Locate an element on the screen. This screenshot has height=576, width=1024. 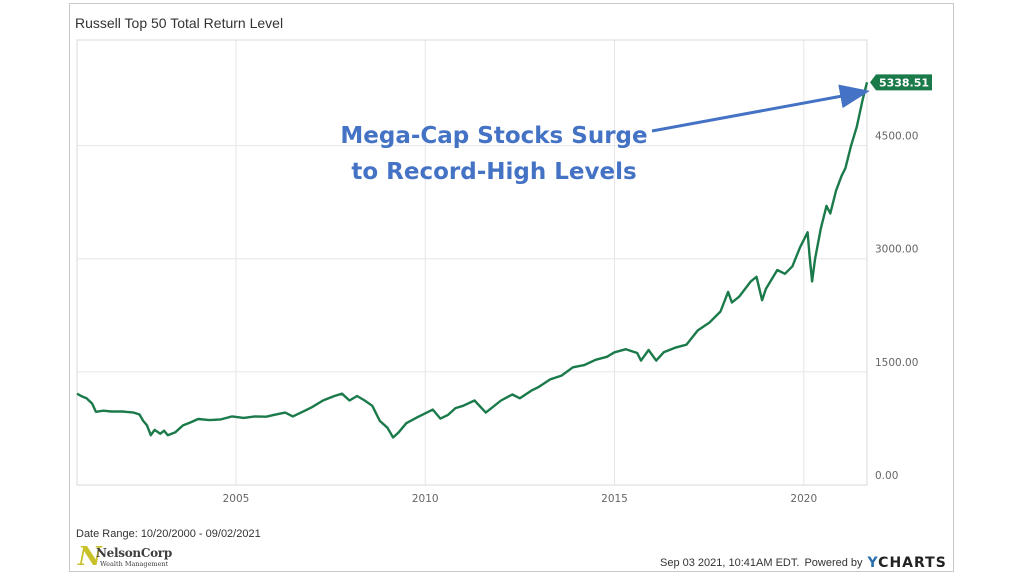
last-value-label: 5338.51 is located at coordinates (904, 82).